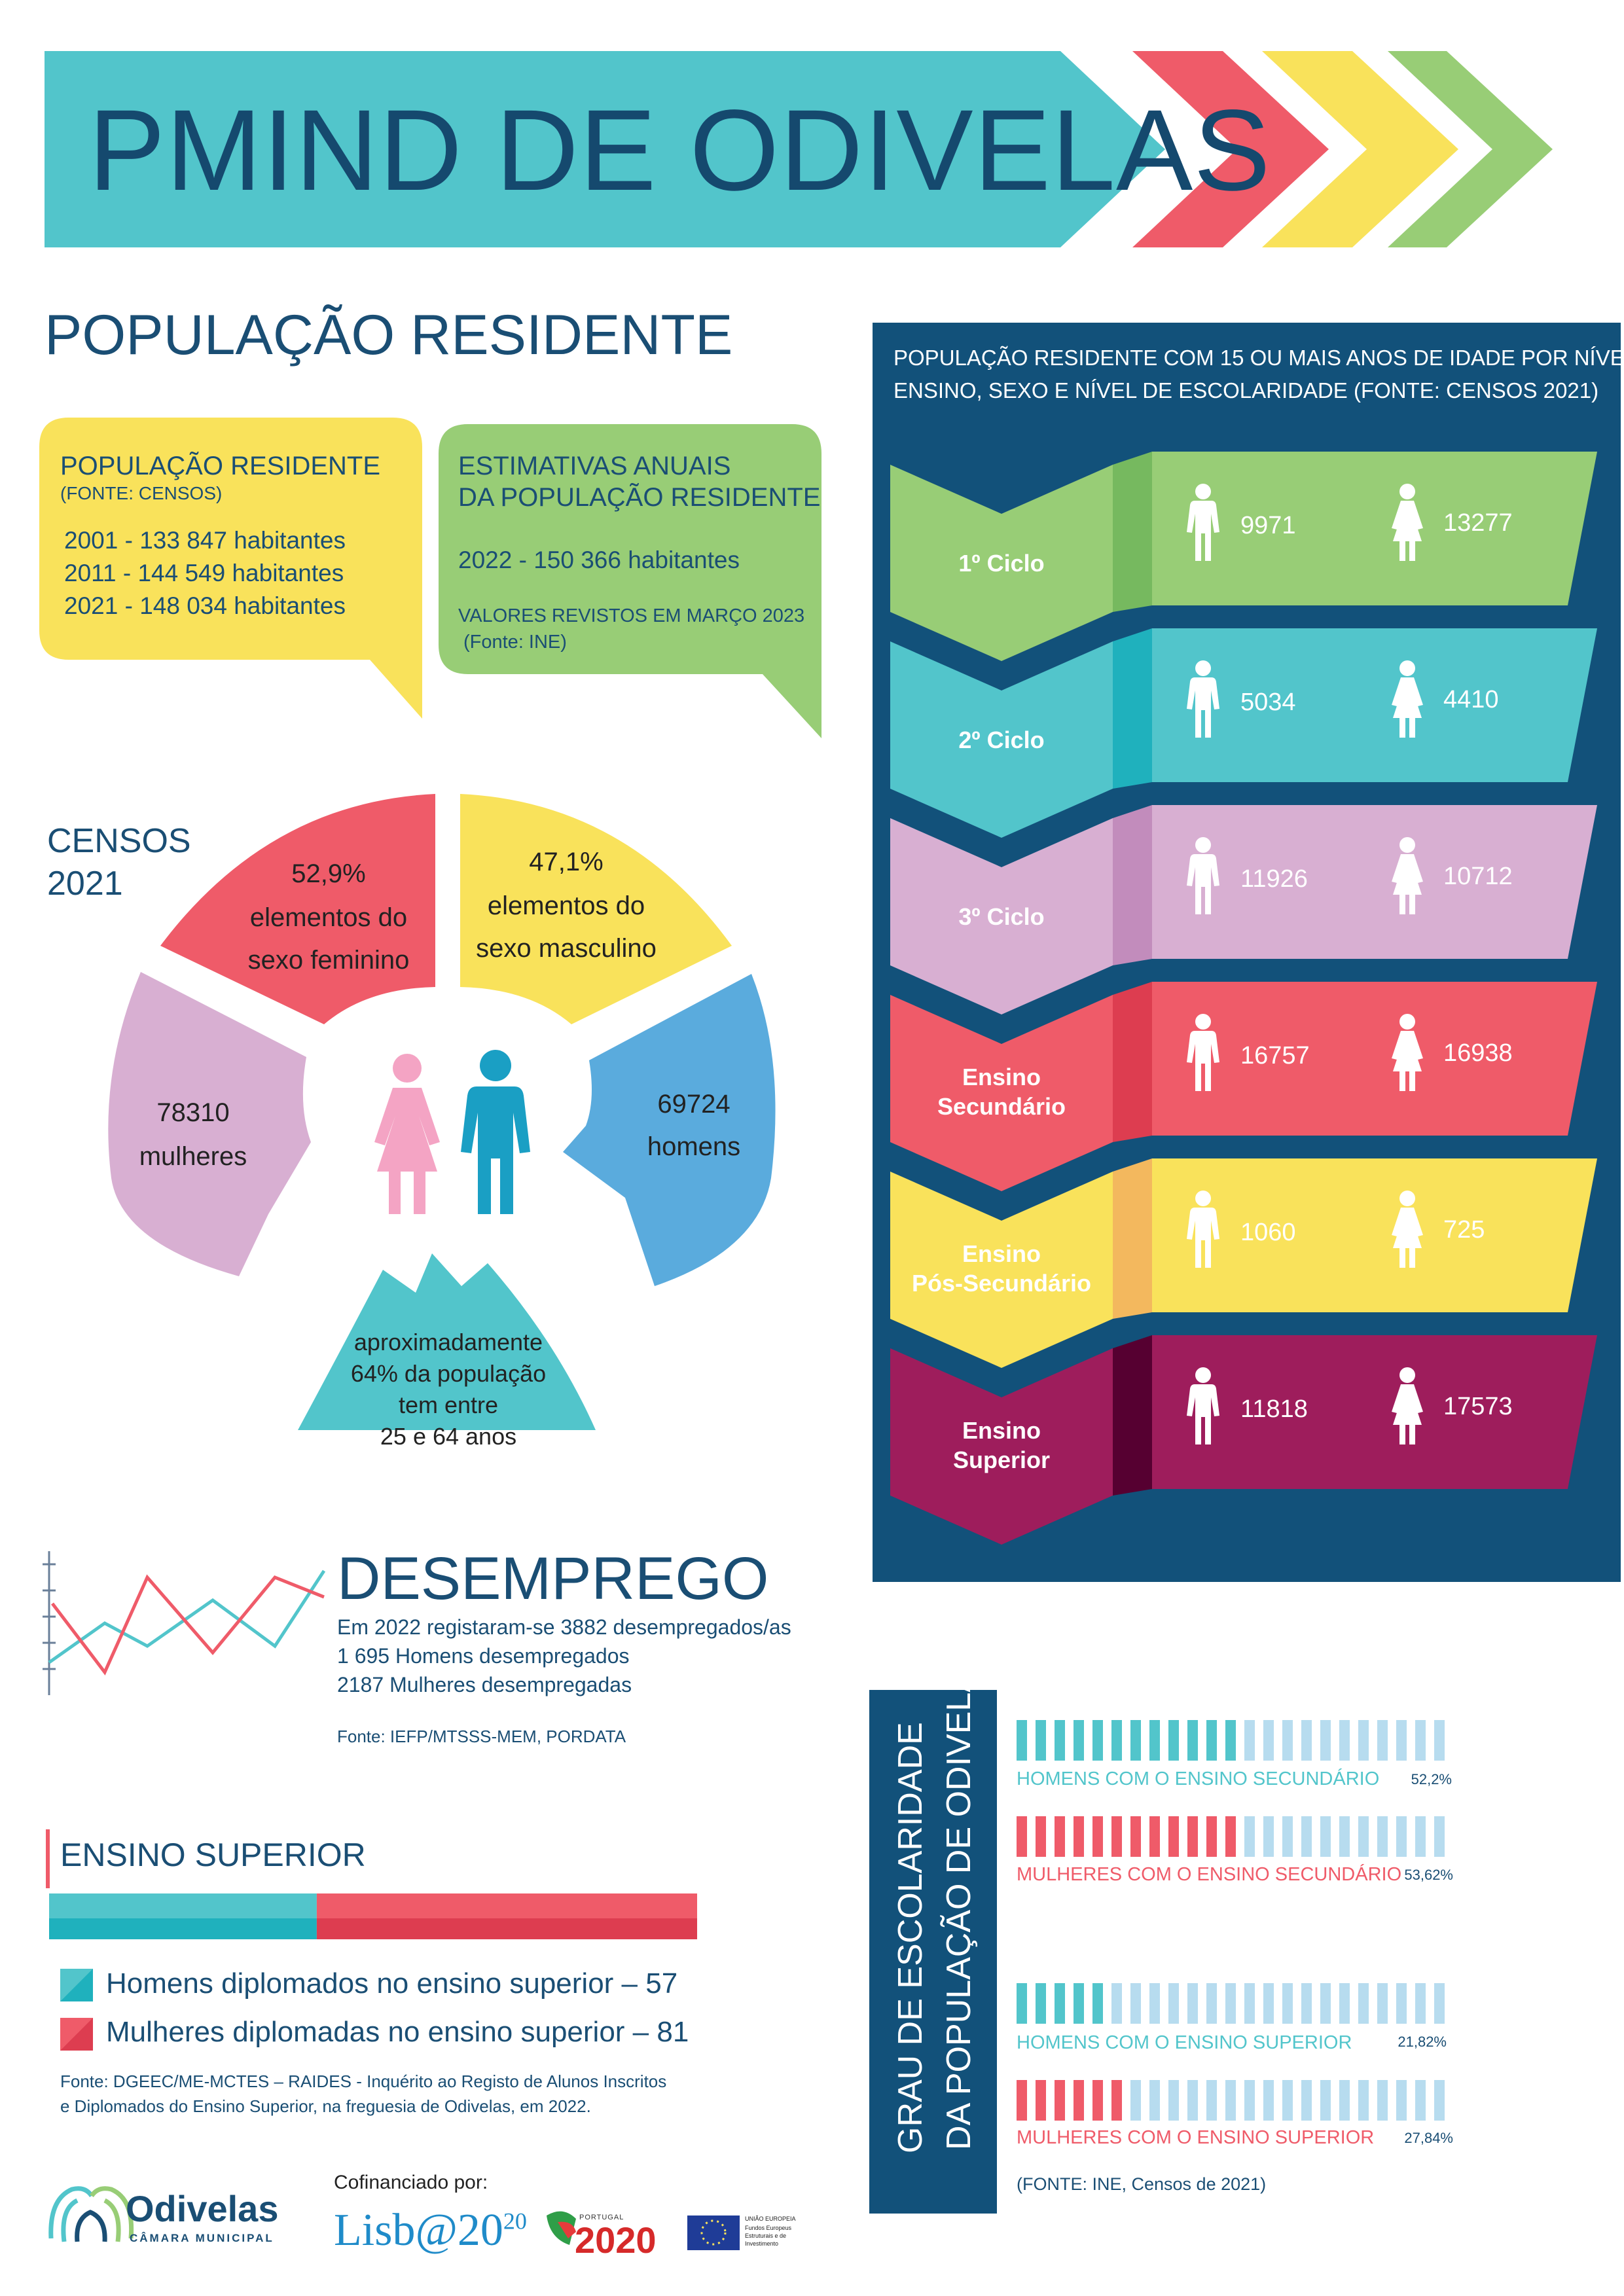 The height and width of the screenshot is (2296, 1624). I want to click on censos-bubble, so click(230, 568).